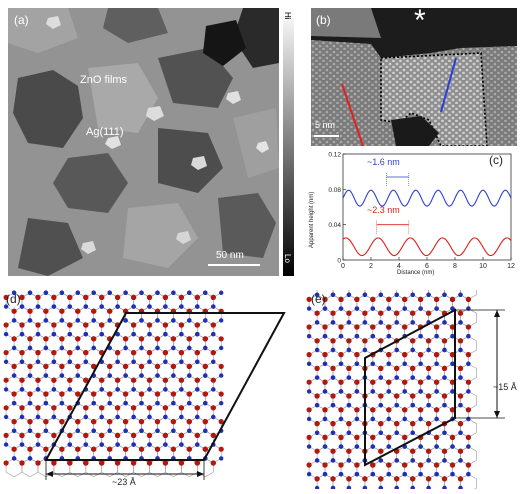  What do you see at coordinates (427, 198) in the screenshot?
I see `profile-series-line` at bounding box center [427, 198].